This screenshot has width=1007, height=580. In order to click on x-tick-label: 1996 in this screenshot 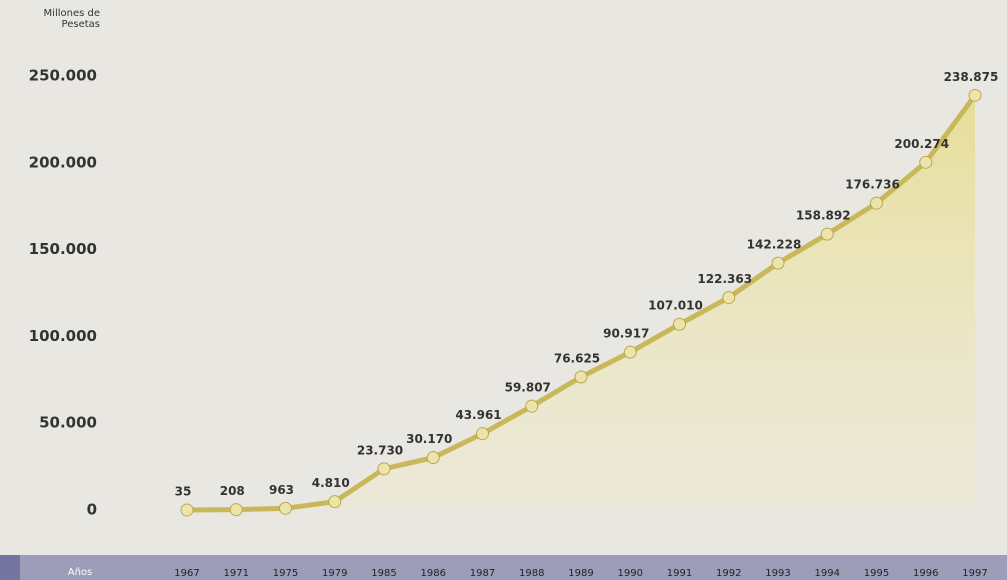, I will do `click(925, 573)`.